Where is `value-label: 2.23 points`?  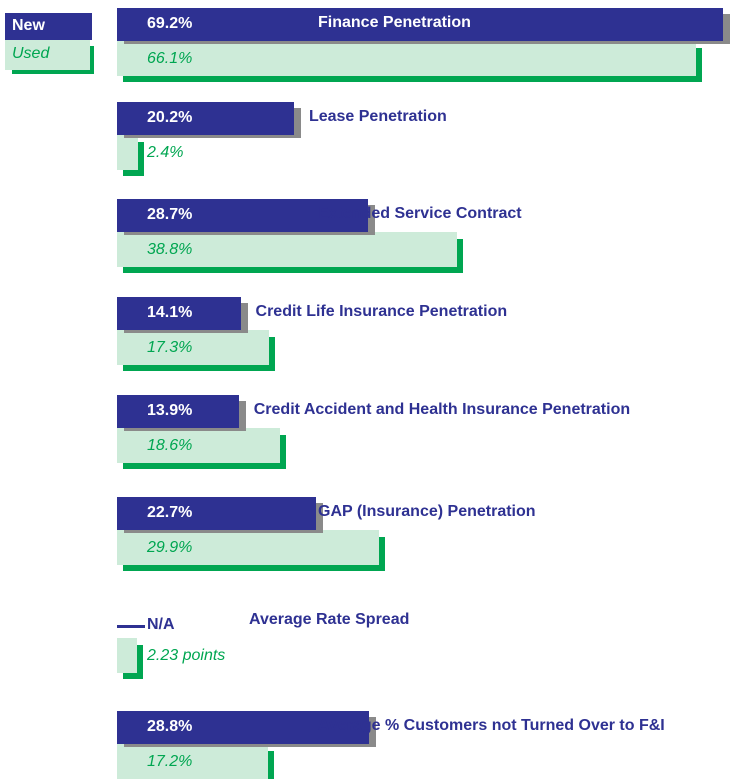
value-label: 2.23 points is located at coordinates (186, 655).